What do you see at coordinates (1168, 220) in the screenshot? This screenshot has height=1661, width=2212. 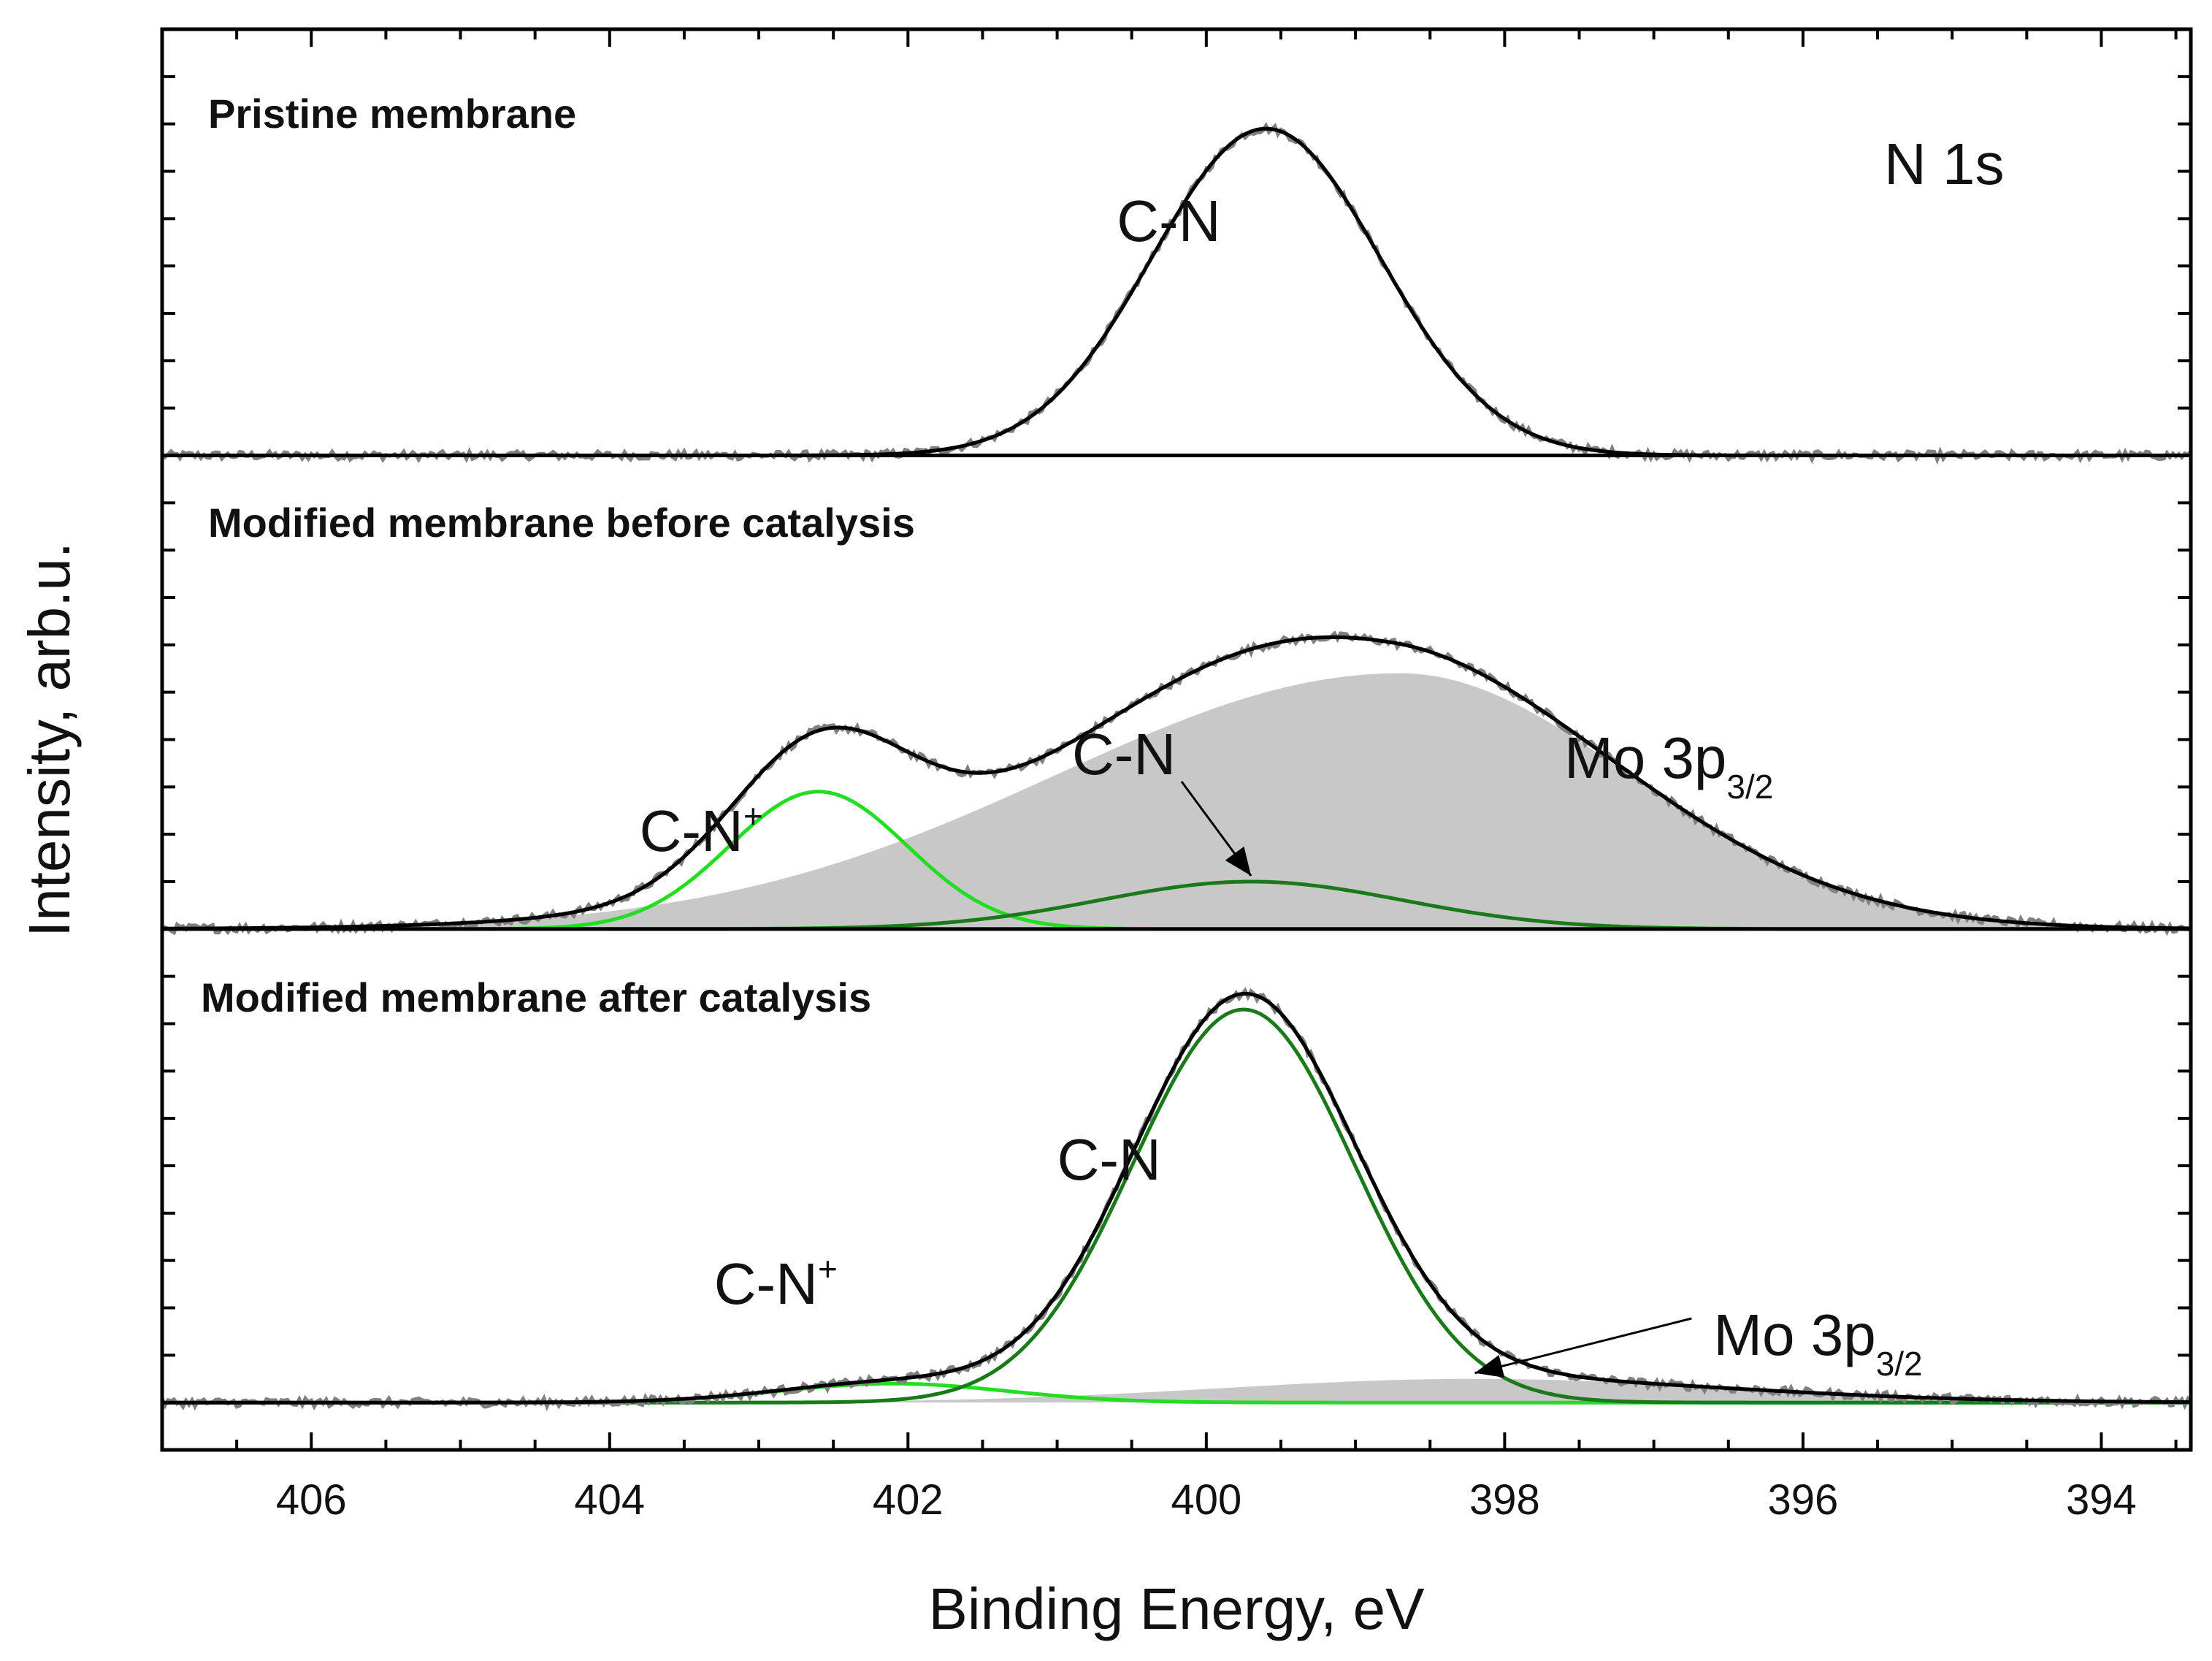 I see `pristine-annotation-0: C-N` at bounding box center [1168, 220].